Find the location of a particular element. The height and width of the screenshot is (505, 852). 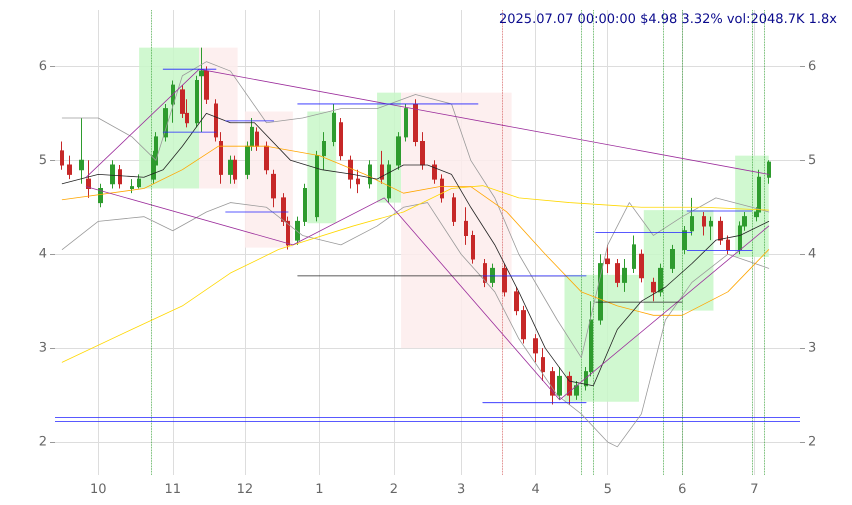

y-tick-label: 6 is located at coordinates (42, 66).